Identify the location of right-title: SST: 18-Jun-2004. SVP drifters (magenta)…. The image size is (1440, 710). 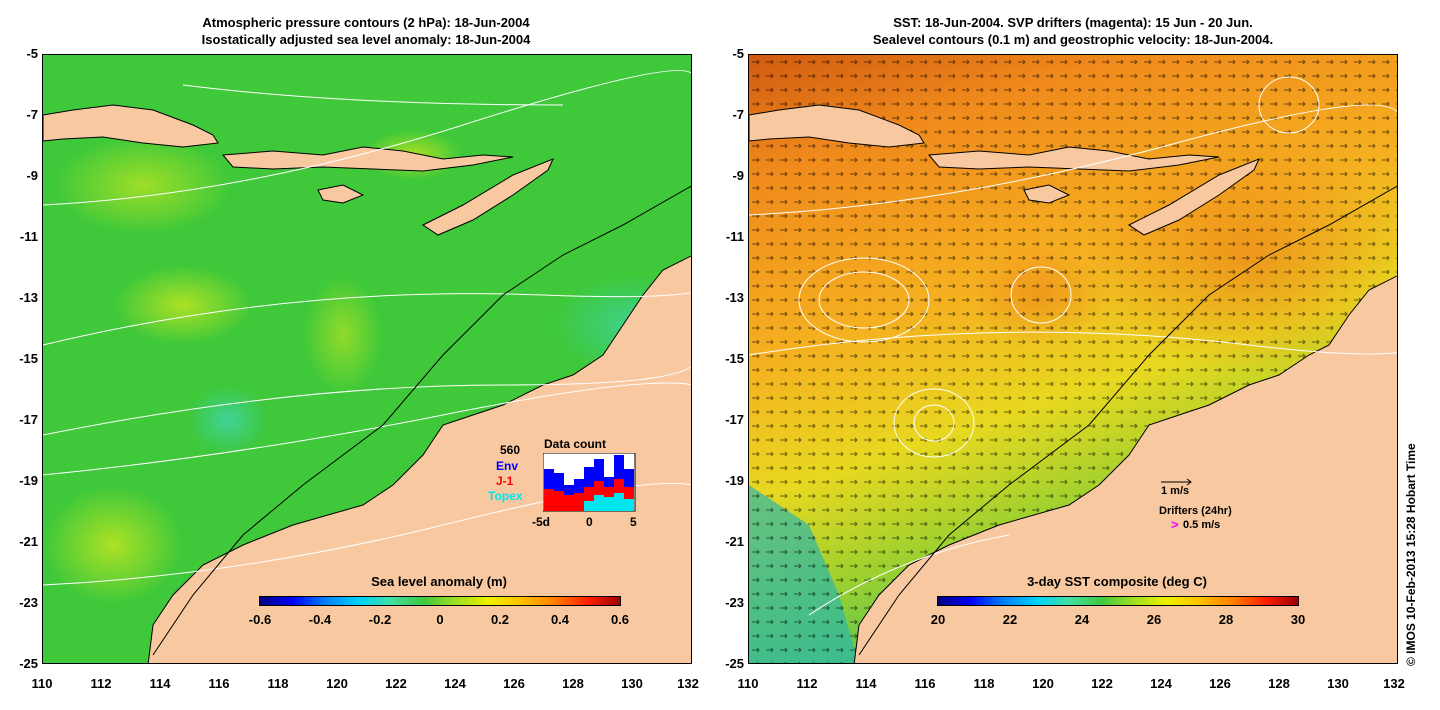
(1073, 31).